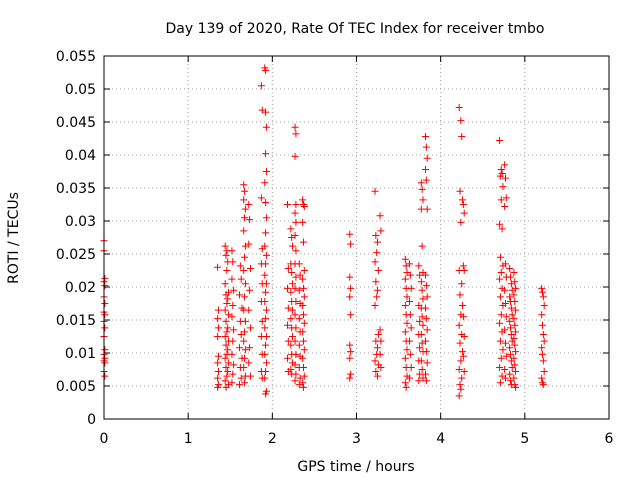 This screenshot has height=480, width=640. Describe the element at coordinates (76, 387) in the screenshot. I see `y-tick-label: 0.005` at that location.